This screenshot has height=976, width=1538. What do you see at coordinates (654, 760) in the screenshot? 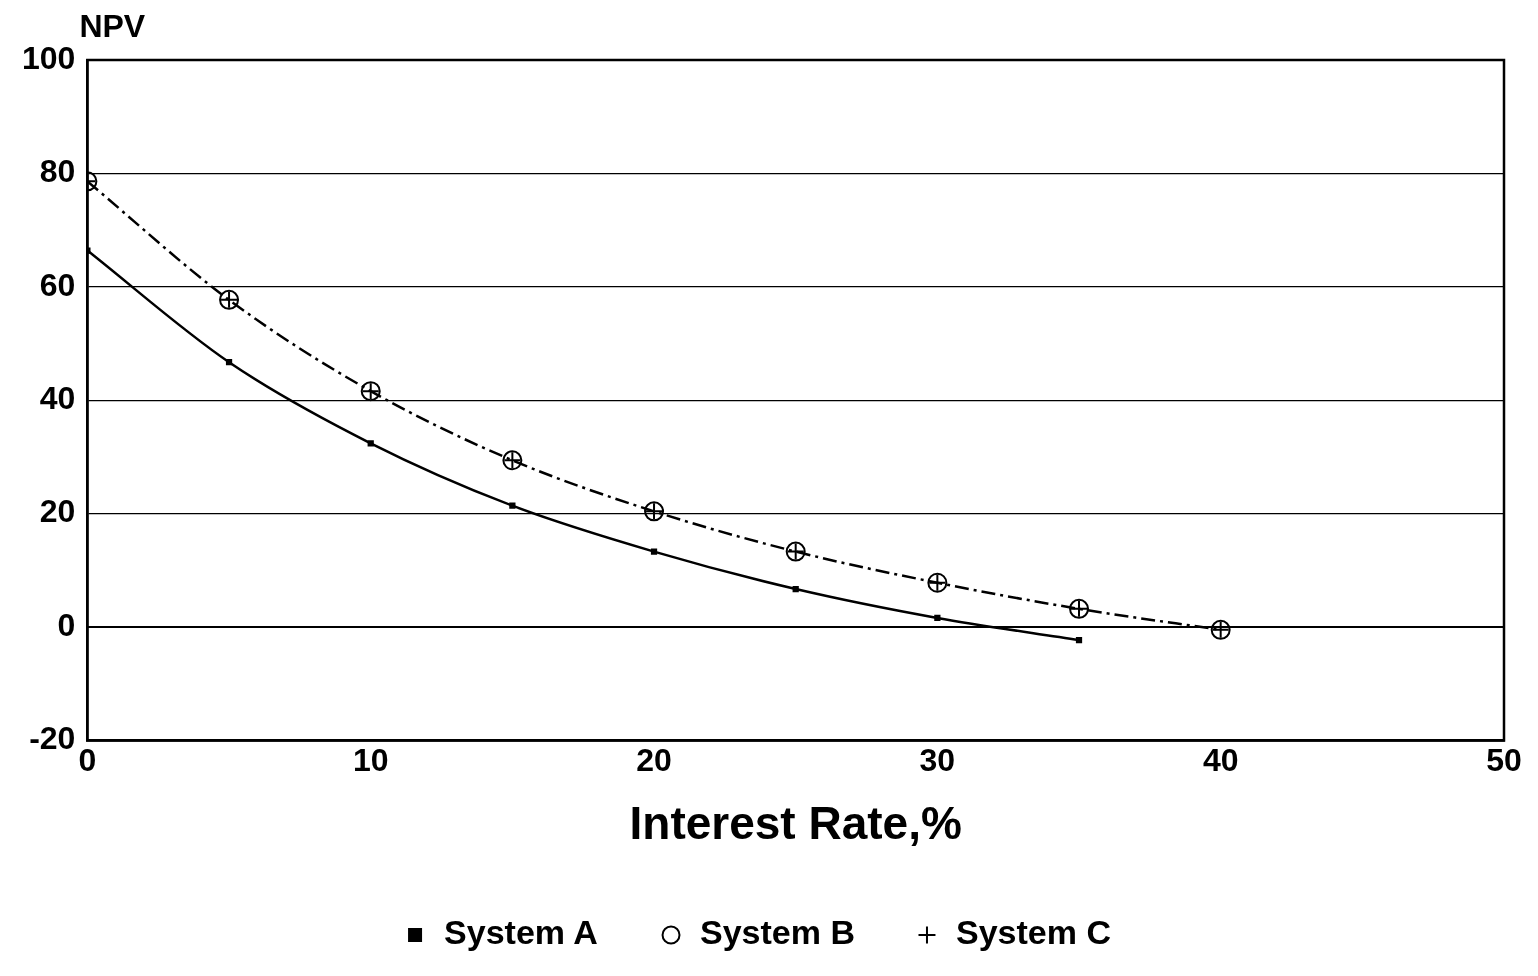
I see `x-tick-label: 20` at bounding box center [654, 760].